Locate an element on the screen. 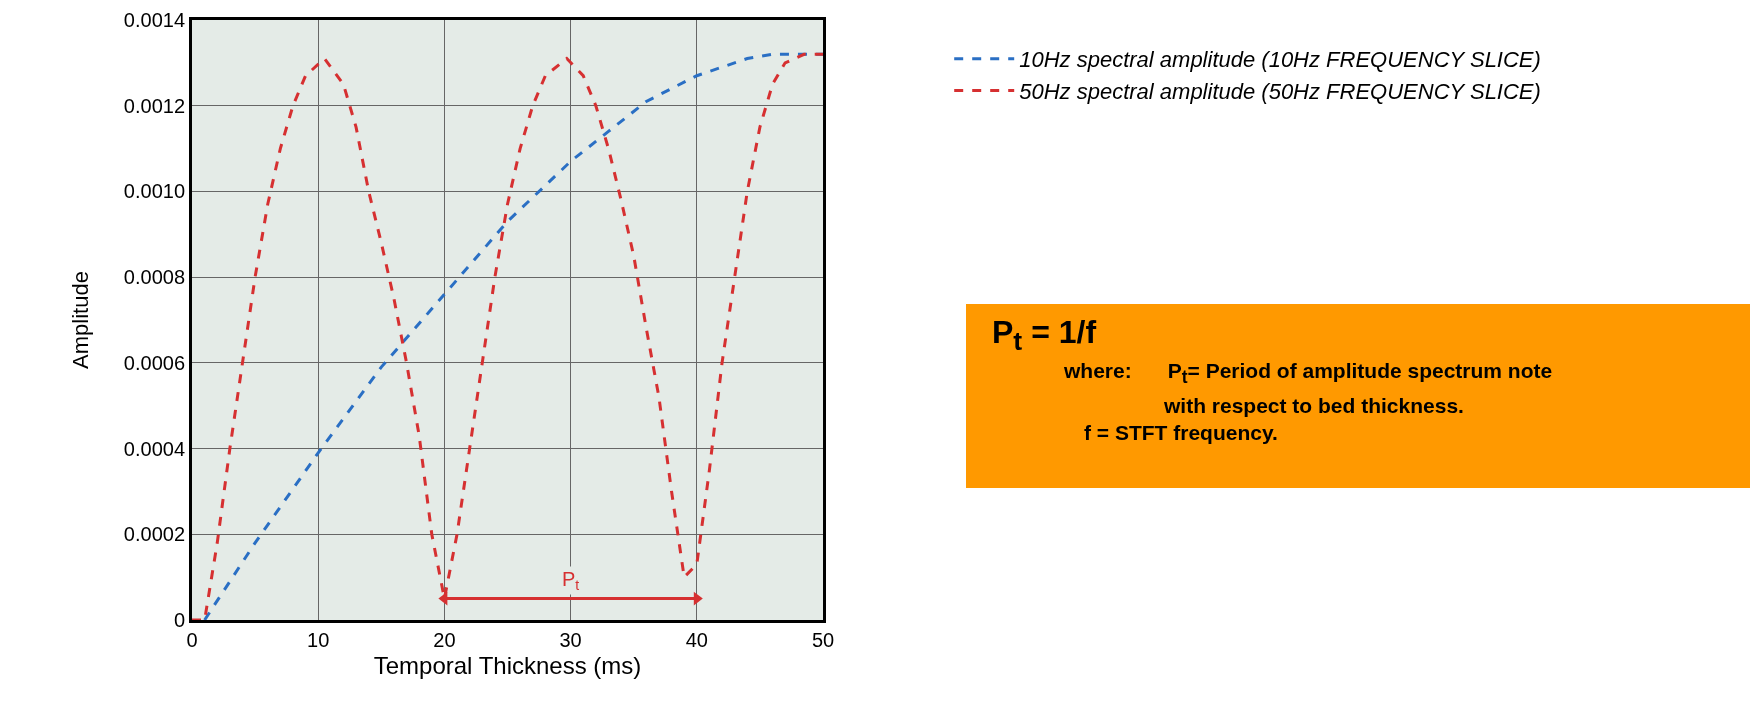 The image size is (1750, 701). y-tick-label: 0.0002 is located at coordinates (154, 534).